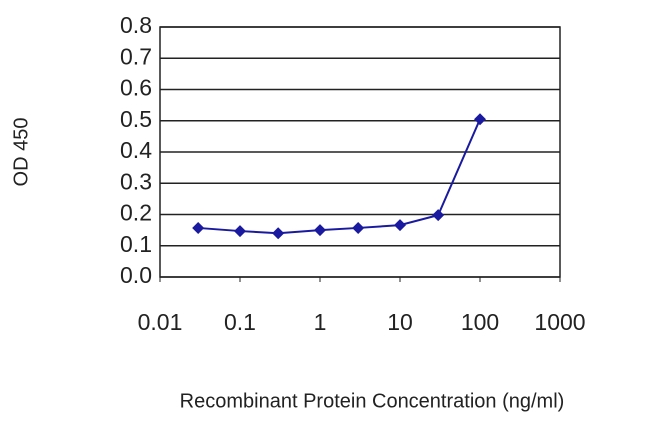 The image size is (650, 433). Describe the element at coordinates (320, 322) in the screenshot. I see `x-tick-label: 1` at that location.